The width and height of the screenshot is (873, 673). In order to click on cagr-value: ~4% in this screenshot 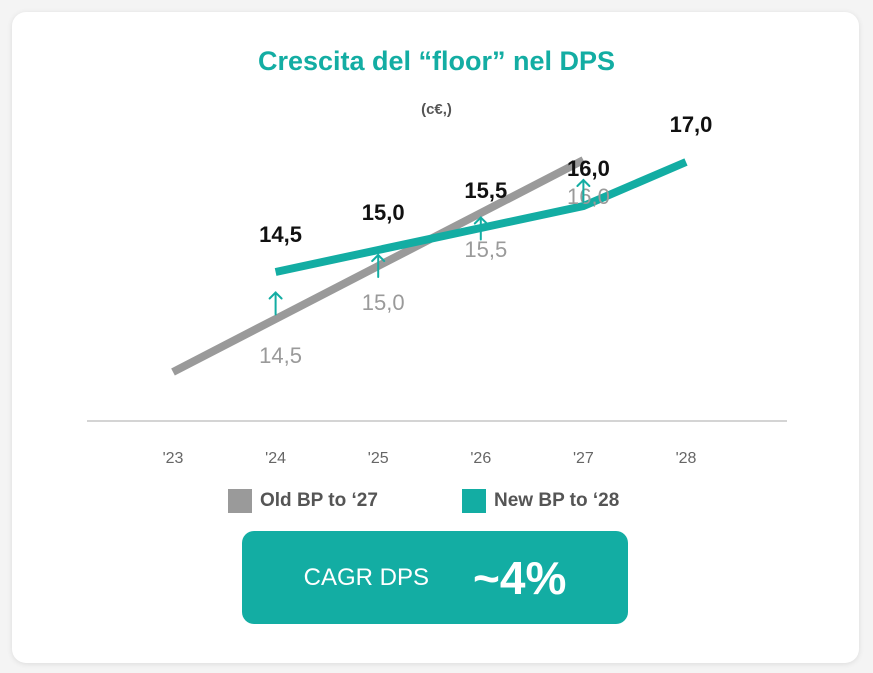, I will do `click(520, 577)`.